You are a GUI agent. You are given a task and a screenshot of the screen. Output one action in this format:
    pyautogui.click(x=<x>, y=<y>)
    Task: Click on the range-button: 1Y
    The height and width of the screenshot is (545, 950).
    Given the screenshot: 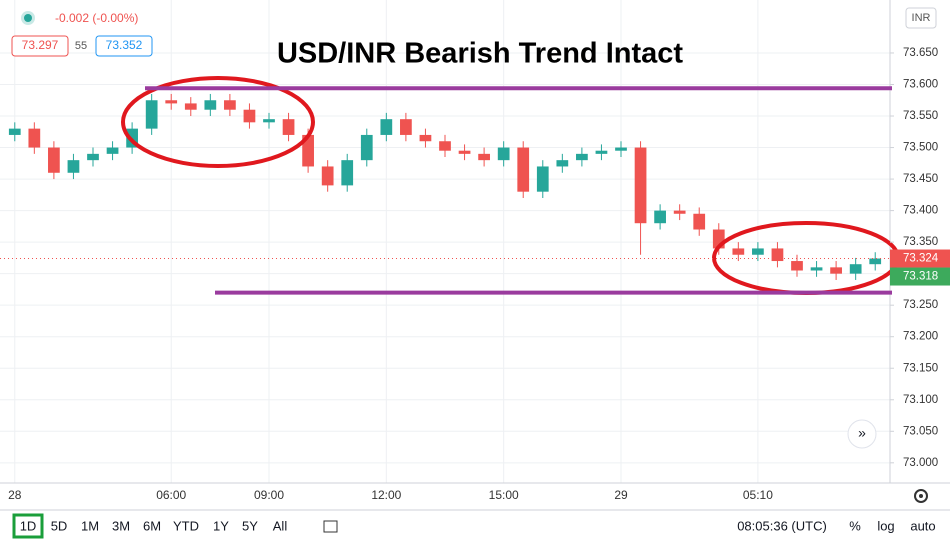 What is the action you would take?
    pyautogui.click(x=221, y=525)
    